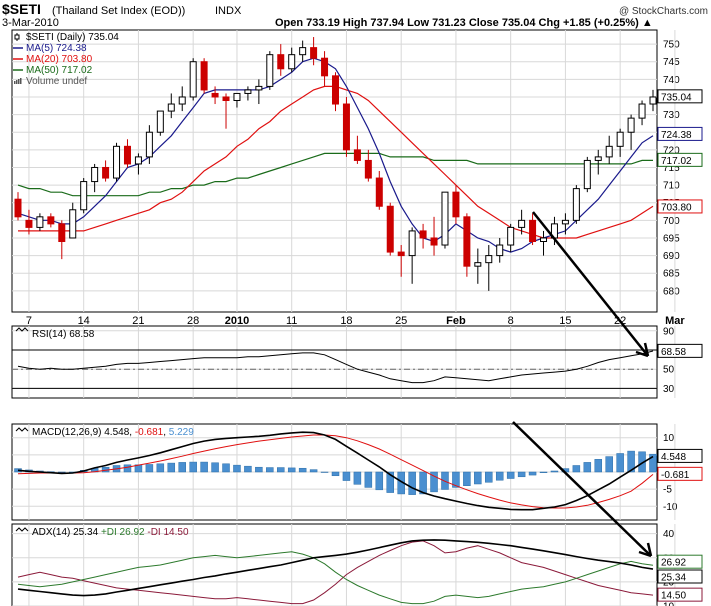 The height and width of the screenshot is (606, 711). I want to click on legend-item: MA(50) 717.02, so click(59, 70).